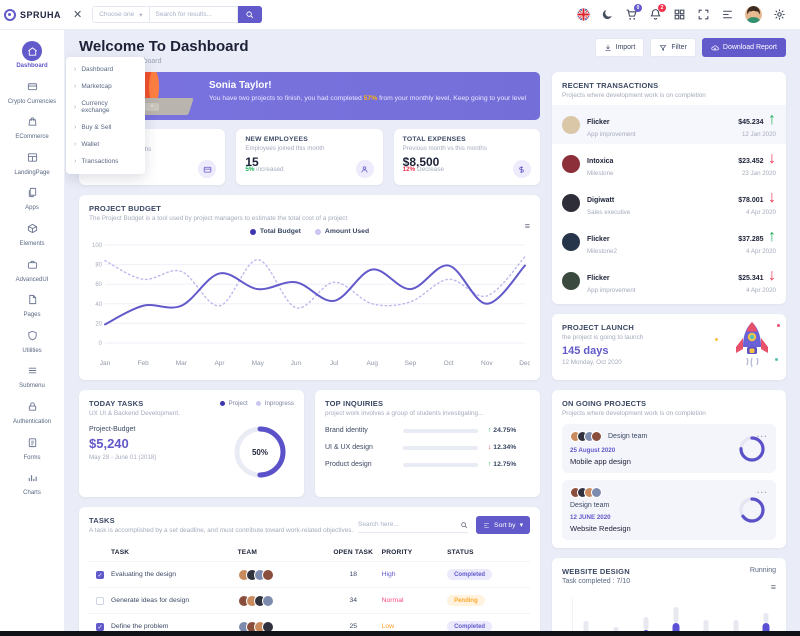 Image resolution: width=800 pixels, height=636 pixels. Describe the element at coordinates (274, 403) in the screenshot. I see `legend-inprogress: Inprogress` at that location.